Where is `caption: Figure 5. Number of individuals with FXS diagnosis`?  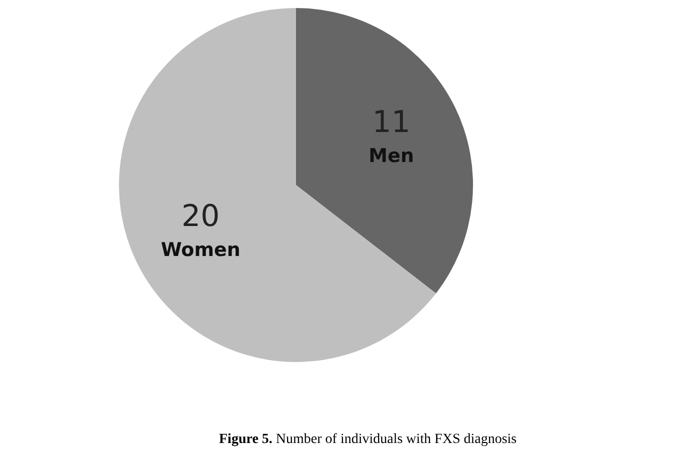 caption: Figure 5. Number of individuals with FXS diagnosis is located at coordinates (368, 440).